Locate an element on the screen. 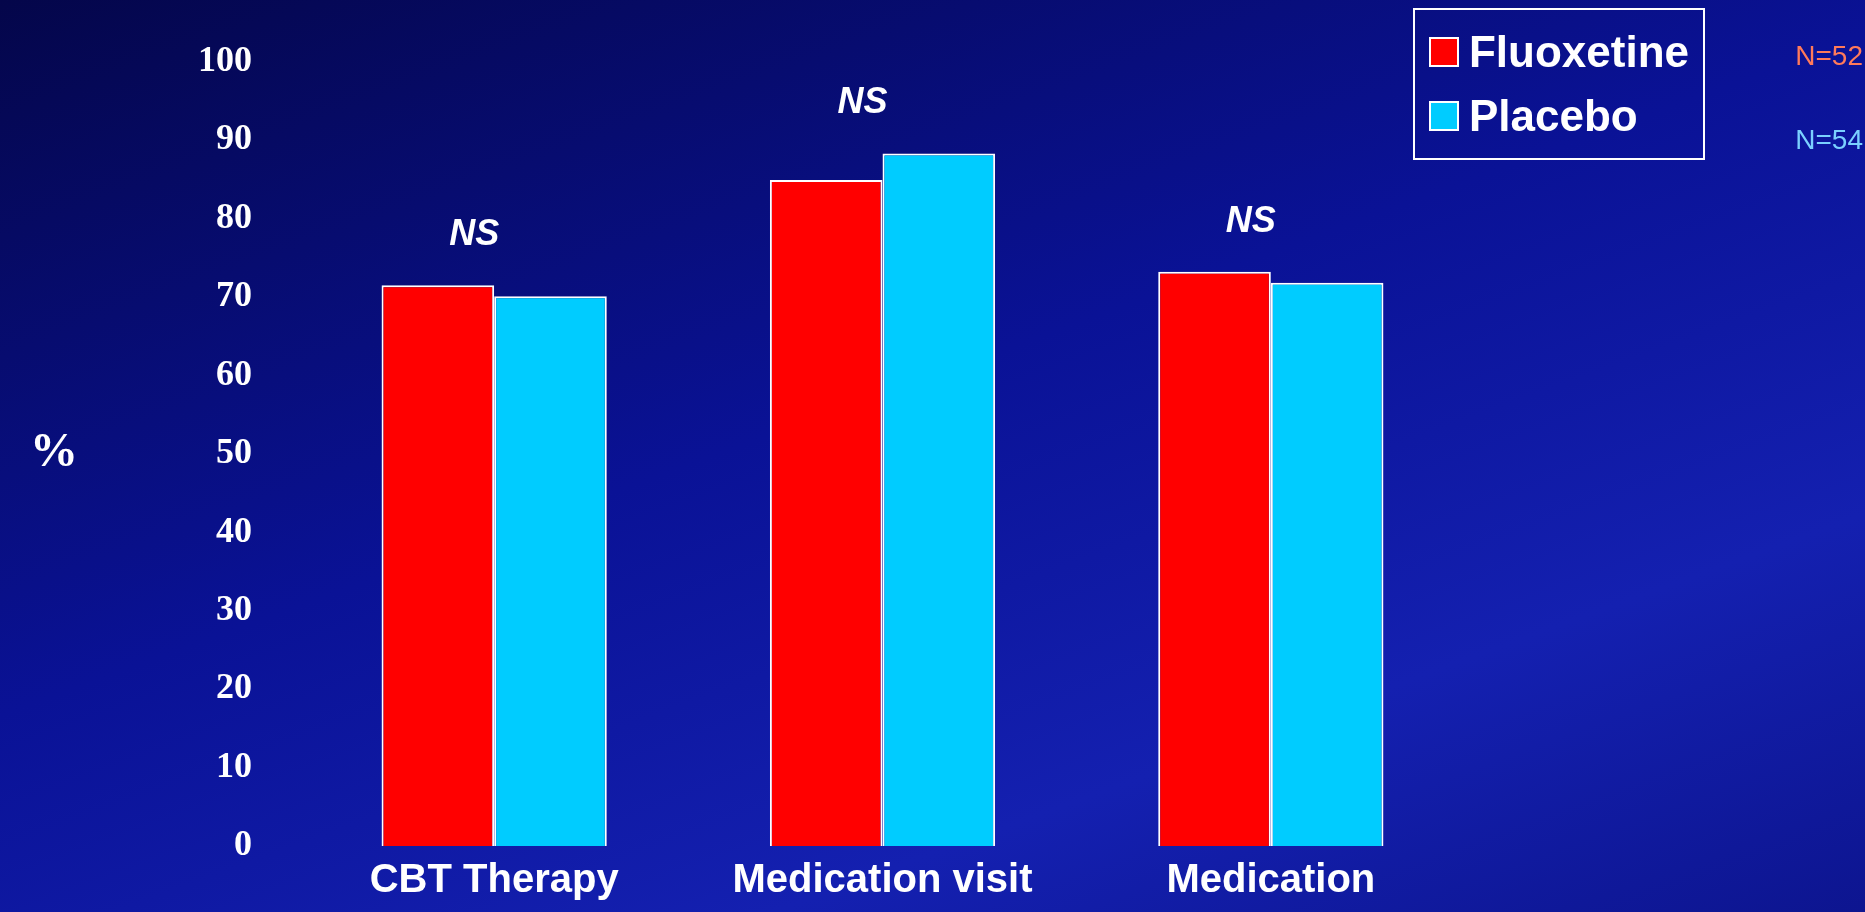  text: Placebo is located at coordinates (1553, 116).